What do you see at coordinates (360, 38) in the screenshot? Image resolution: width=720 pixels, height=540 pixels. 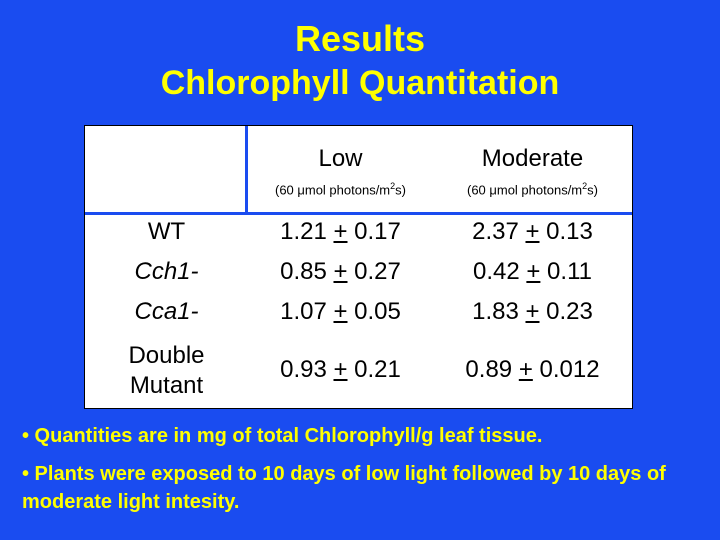 I see `slide-title: Results` at bounding box center [360, 38].